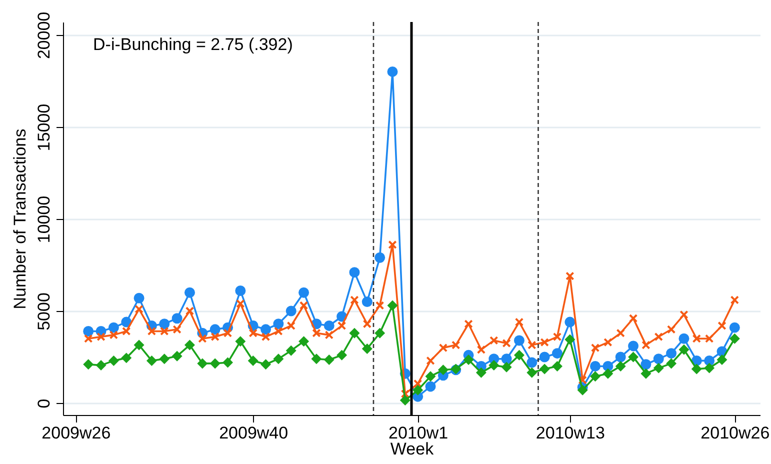 The width and height of the screenshot is (771, 464). I want to click on x-axis-title: Week, so click(412, 449).